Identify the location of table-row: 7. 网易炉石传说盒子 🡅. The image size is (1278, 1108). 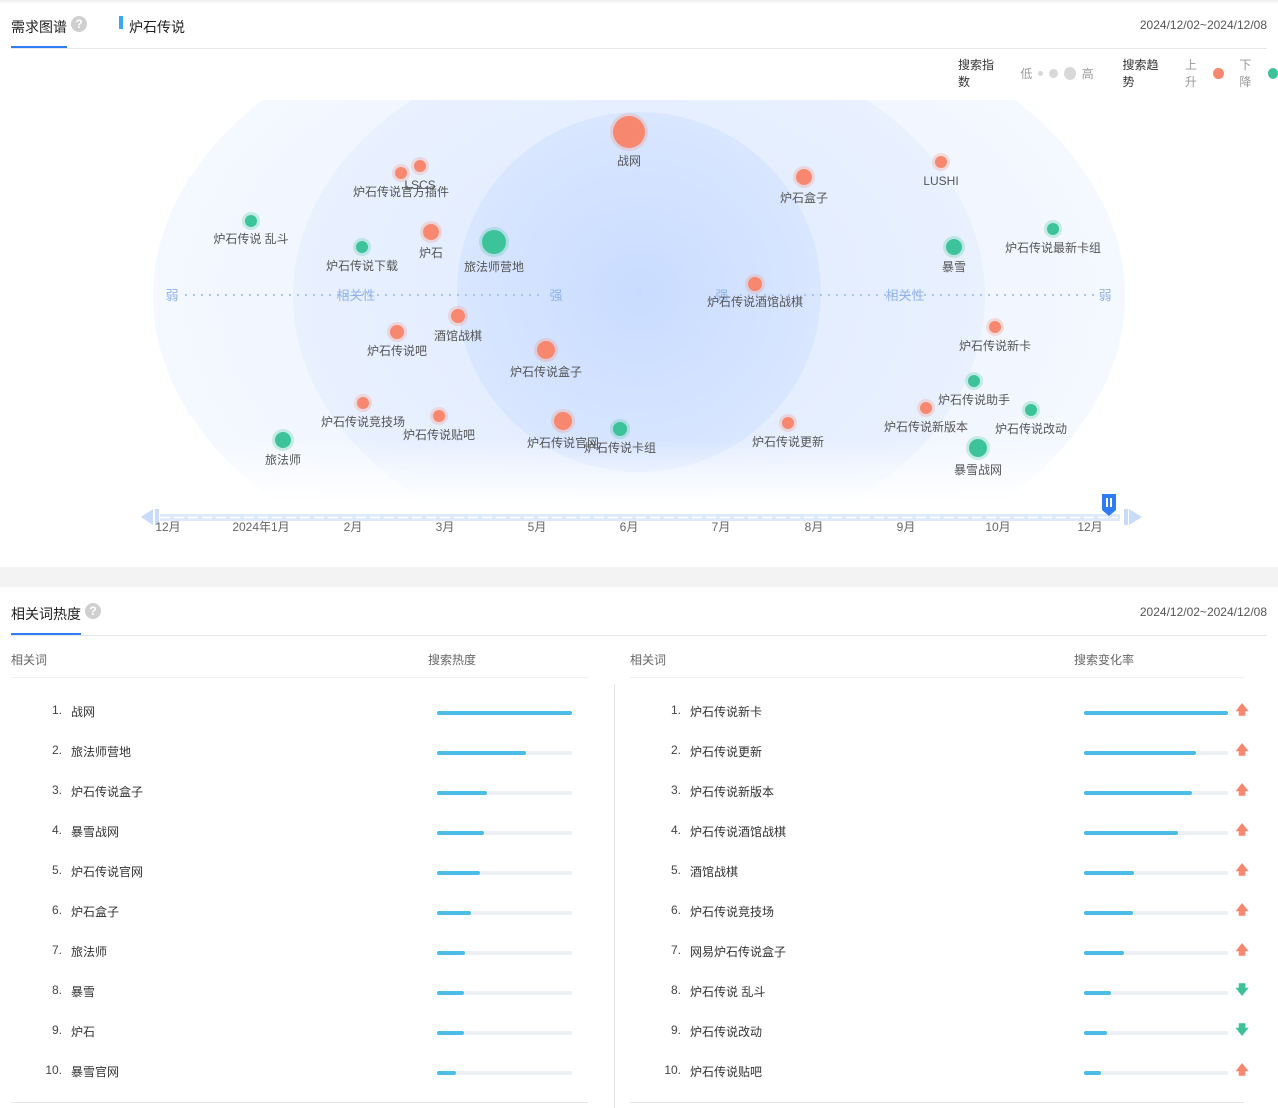
(639, 950).